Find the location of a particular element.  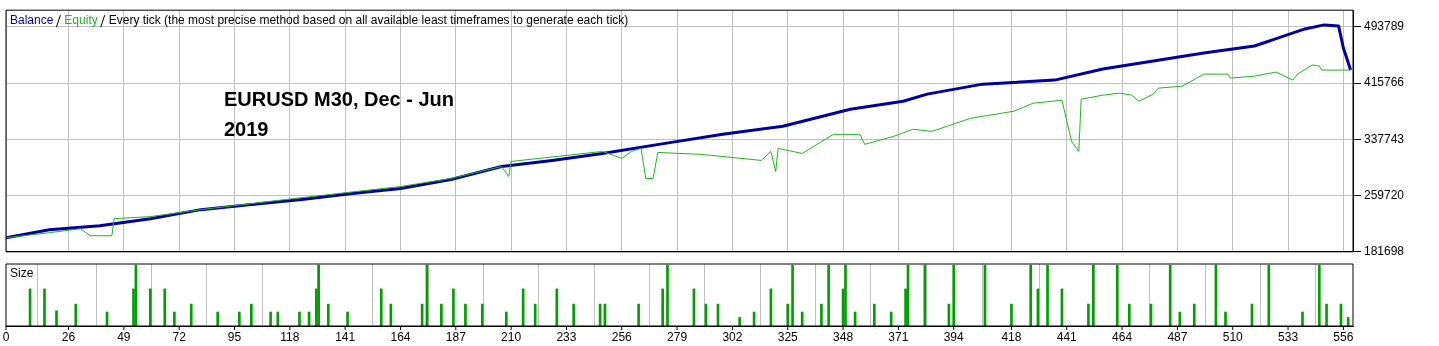

x-tick-label: 325 is located at coordinates (788, 337).